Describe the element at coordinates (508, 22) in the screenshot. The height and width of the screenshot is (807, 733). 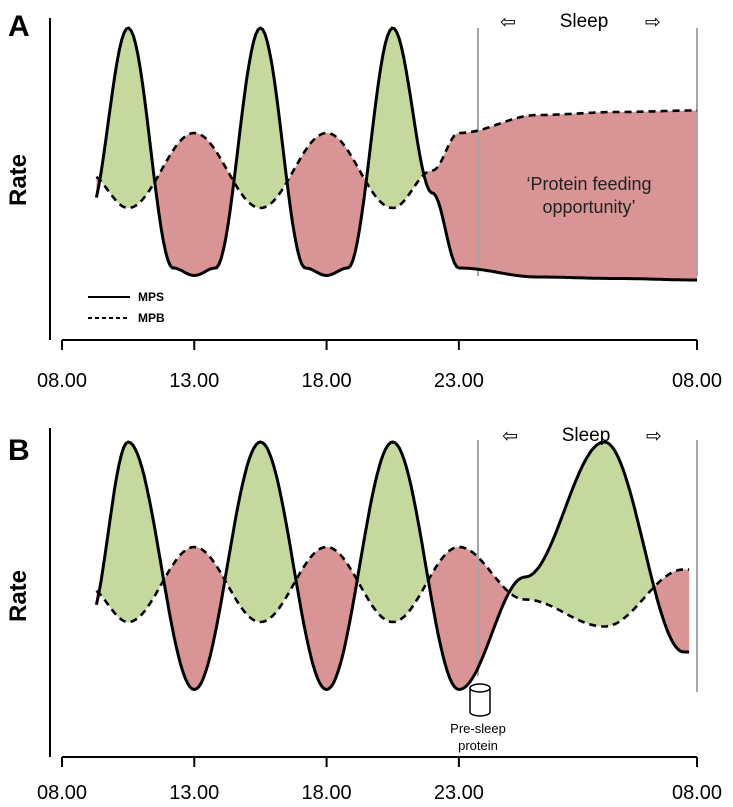
I see `panel-a-arrow-left-icon: ⇦` at that location.